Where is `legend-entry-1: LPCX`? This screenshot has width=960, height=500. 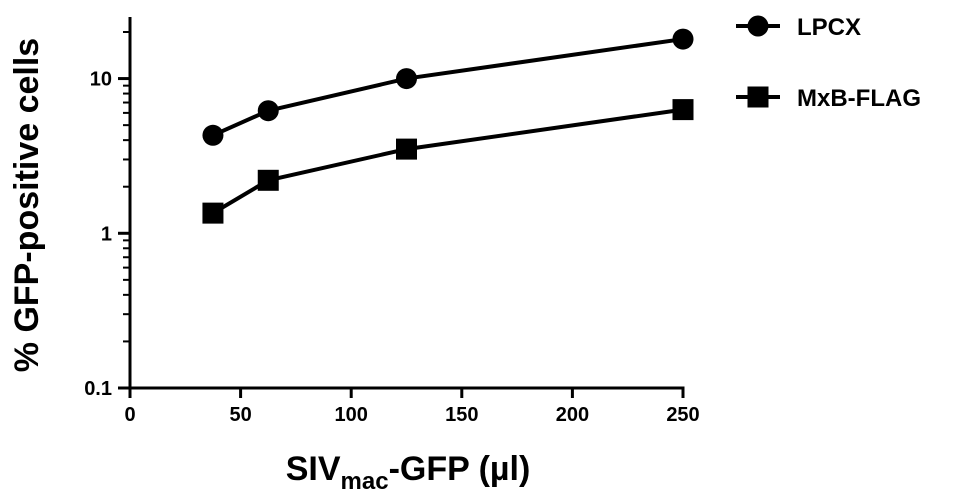
legend-entry-1: LPCX is located at coordinates (798, 27).